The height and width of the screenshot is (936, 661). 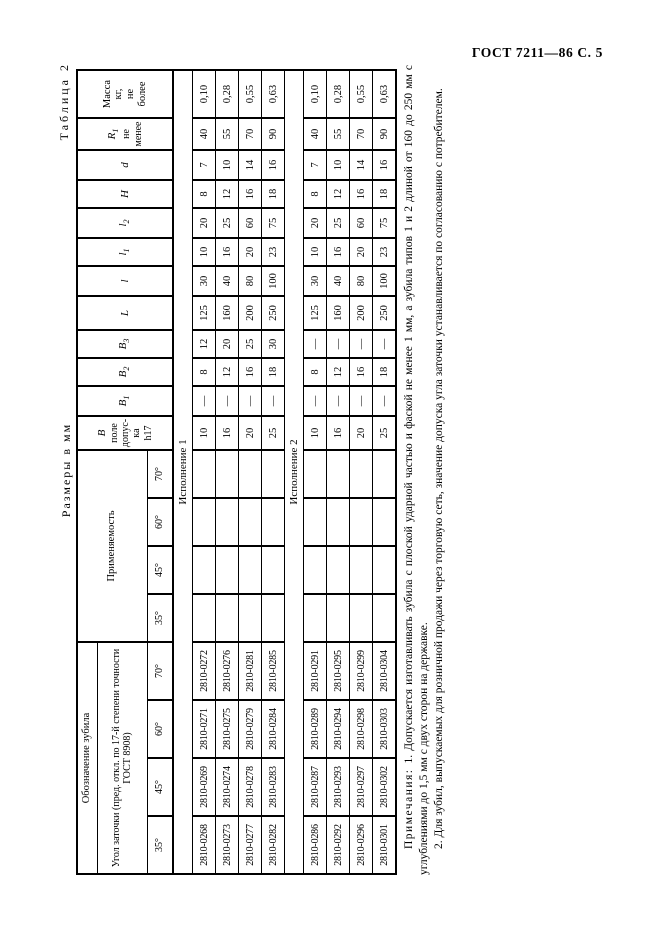 What do you see at coordinates (227, 671) in the screenshot?
I see `designation-cell: 2810-0276` at bounding box center [227, 671].